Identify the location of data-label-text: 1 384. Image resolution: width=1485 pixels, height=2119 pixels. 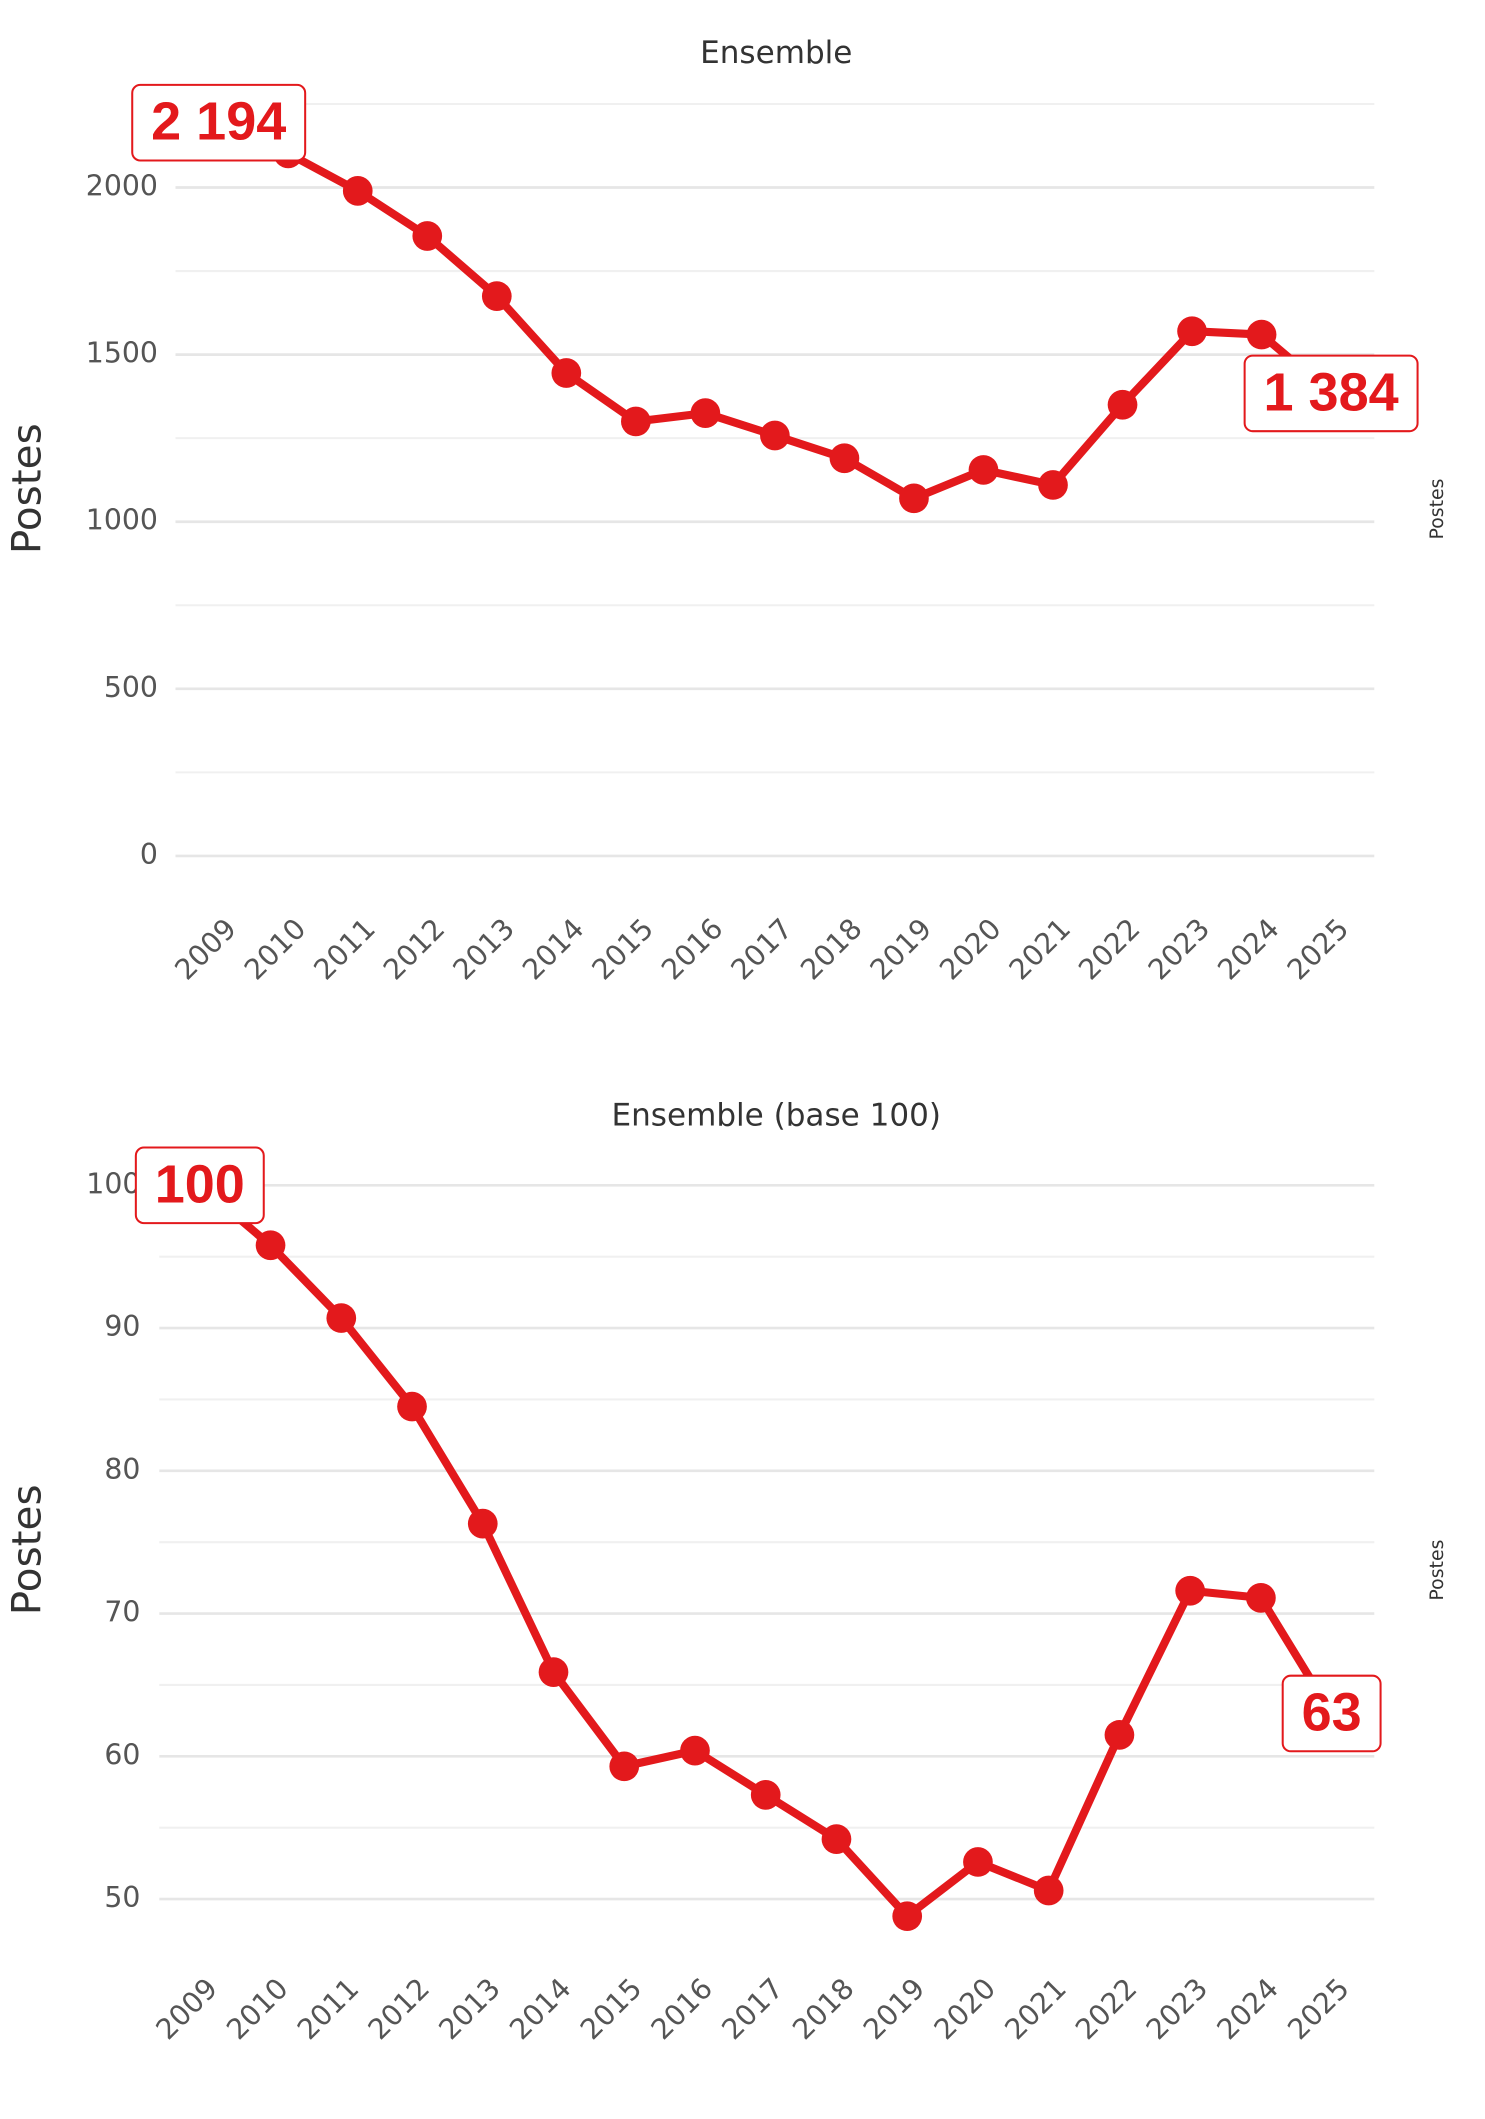
(1331, 392).